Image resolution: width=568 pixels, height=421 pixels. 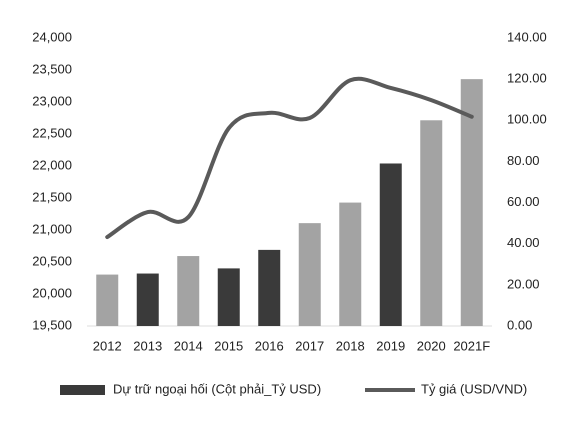 I want to click on y2-tick-label: 120.00, so click(x=527, y=78).